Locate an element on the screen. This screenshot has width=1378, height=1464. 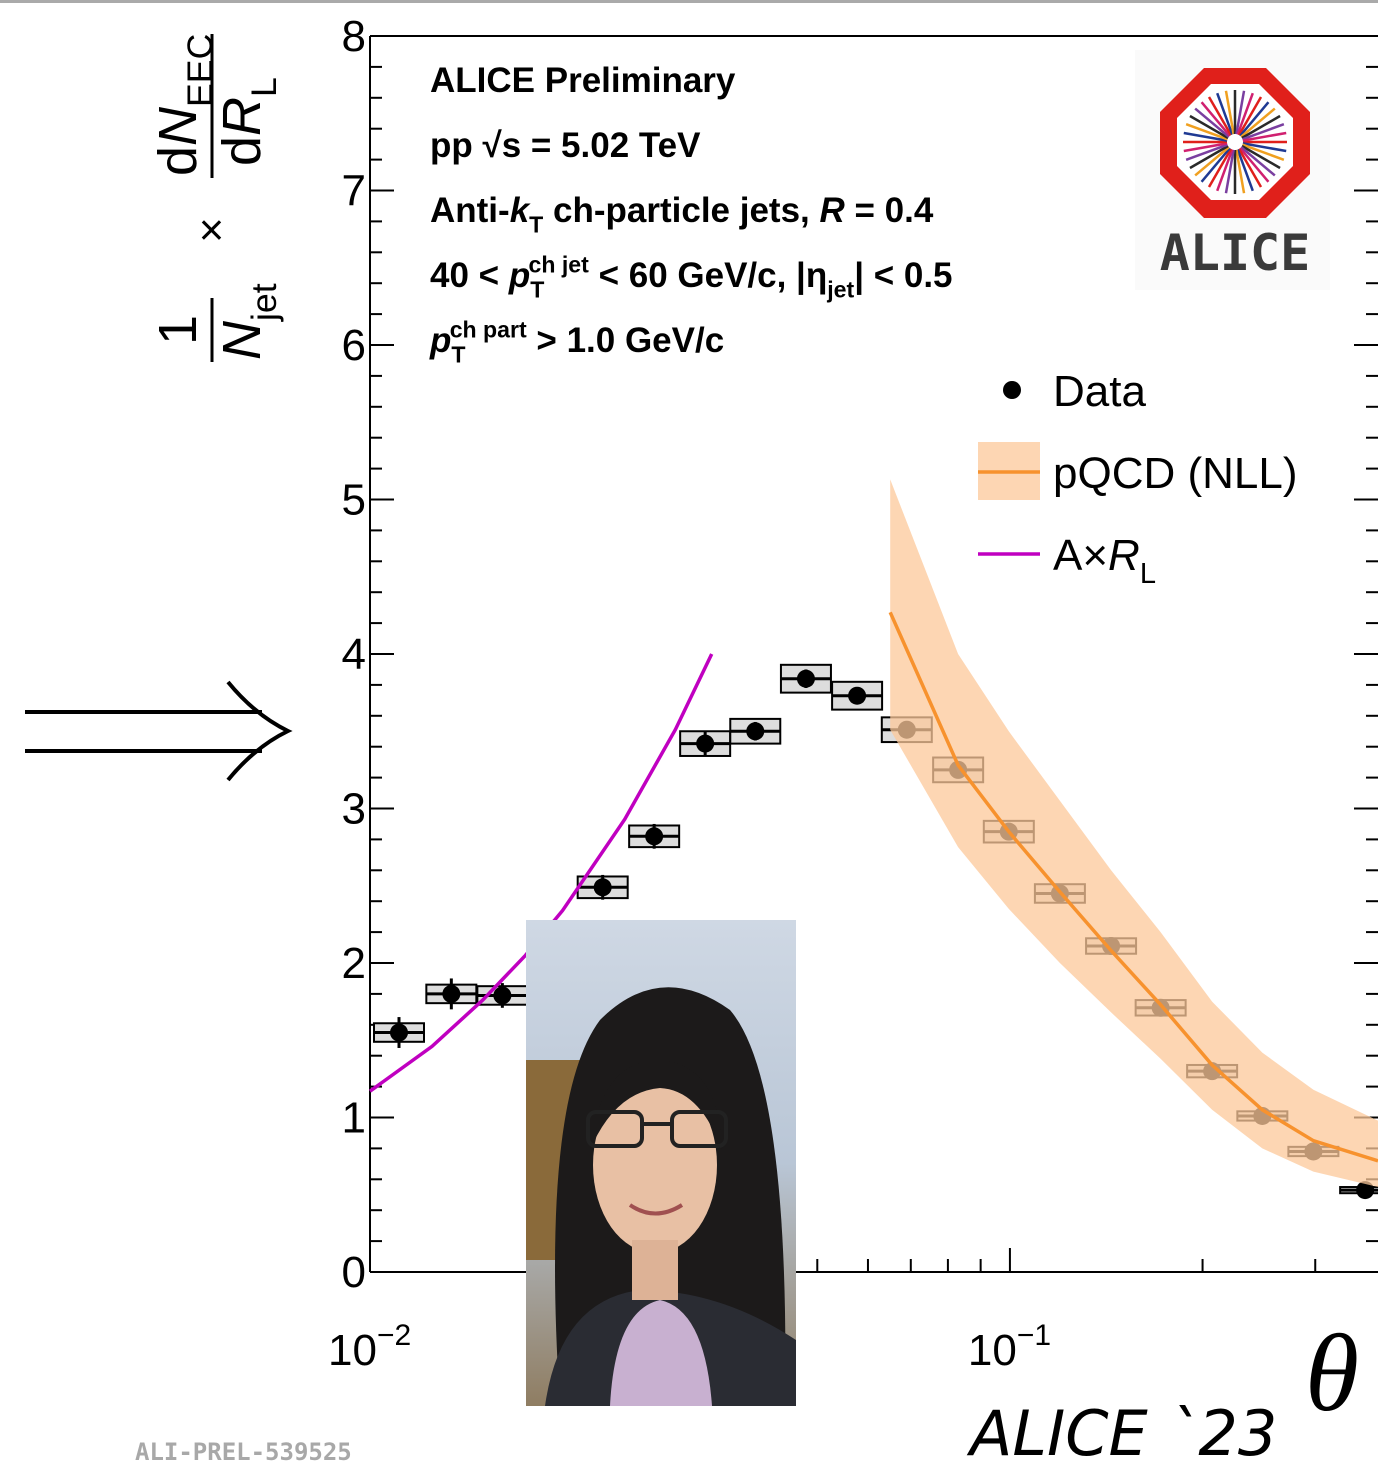
photo-face is located at coordinates (655, 1165).